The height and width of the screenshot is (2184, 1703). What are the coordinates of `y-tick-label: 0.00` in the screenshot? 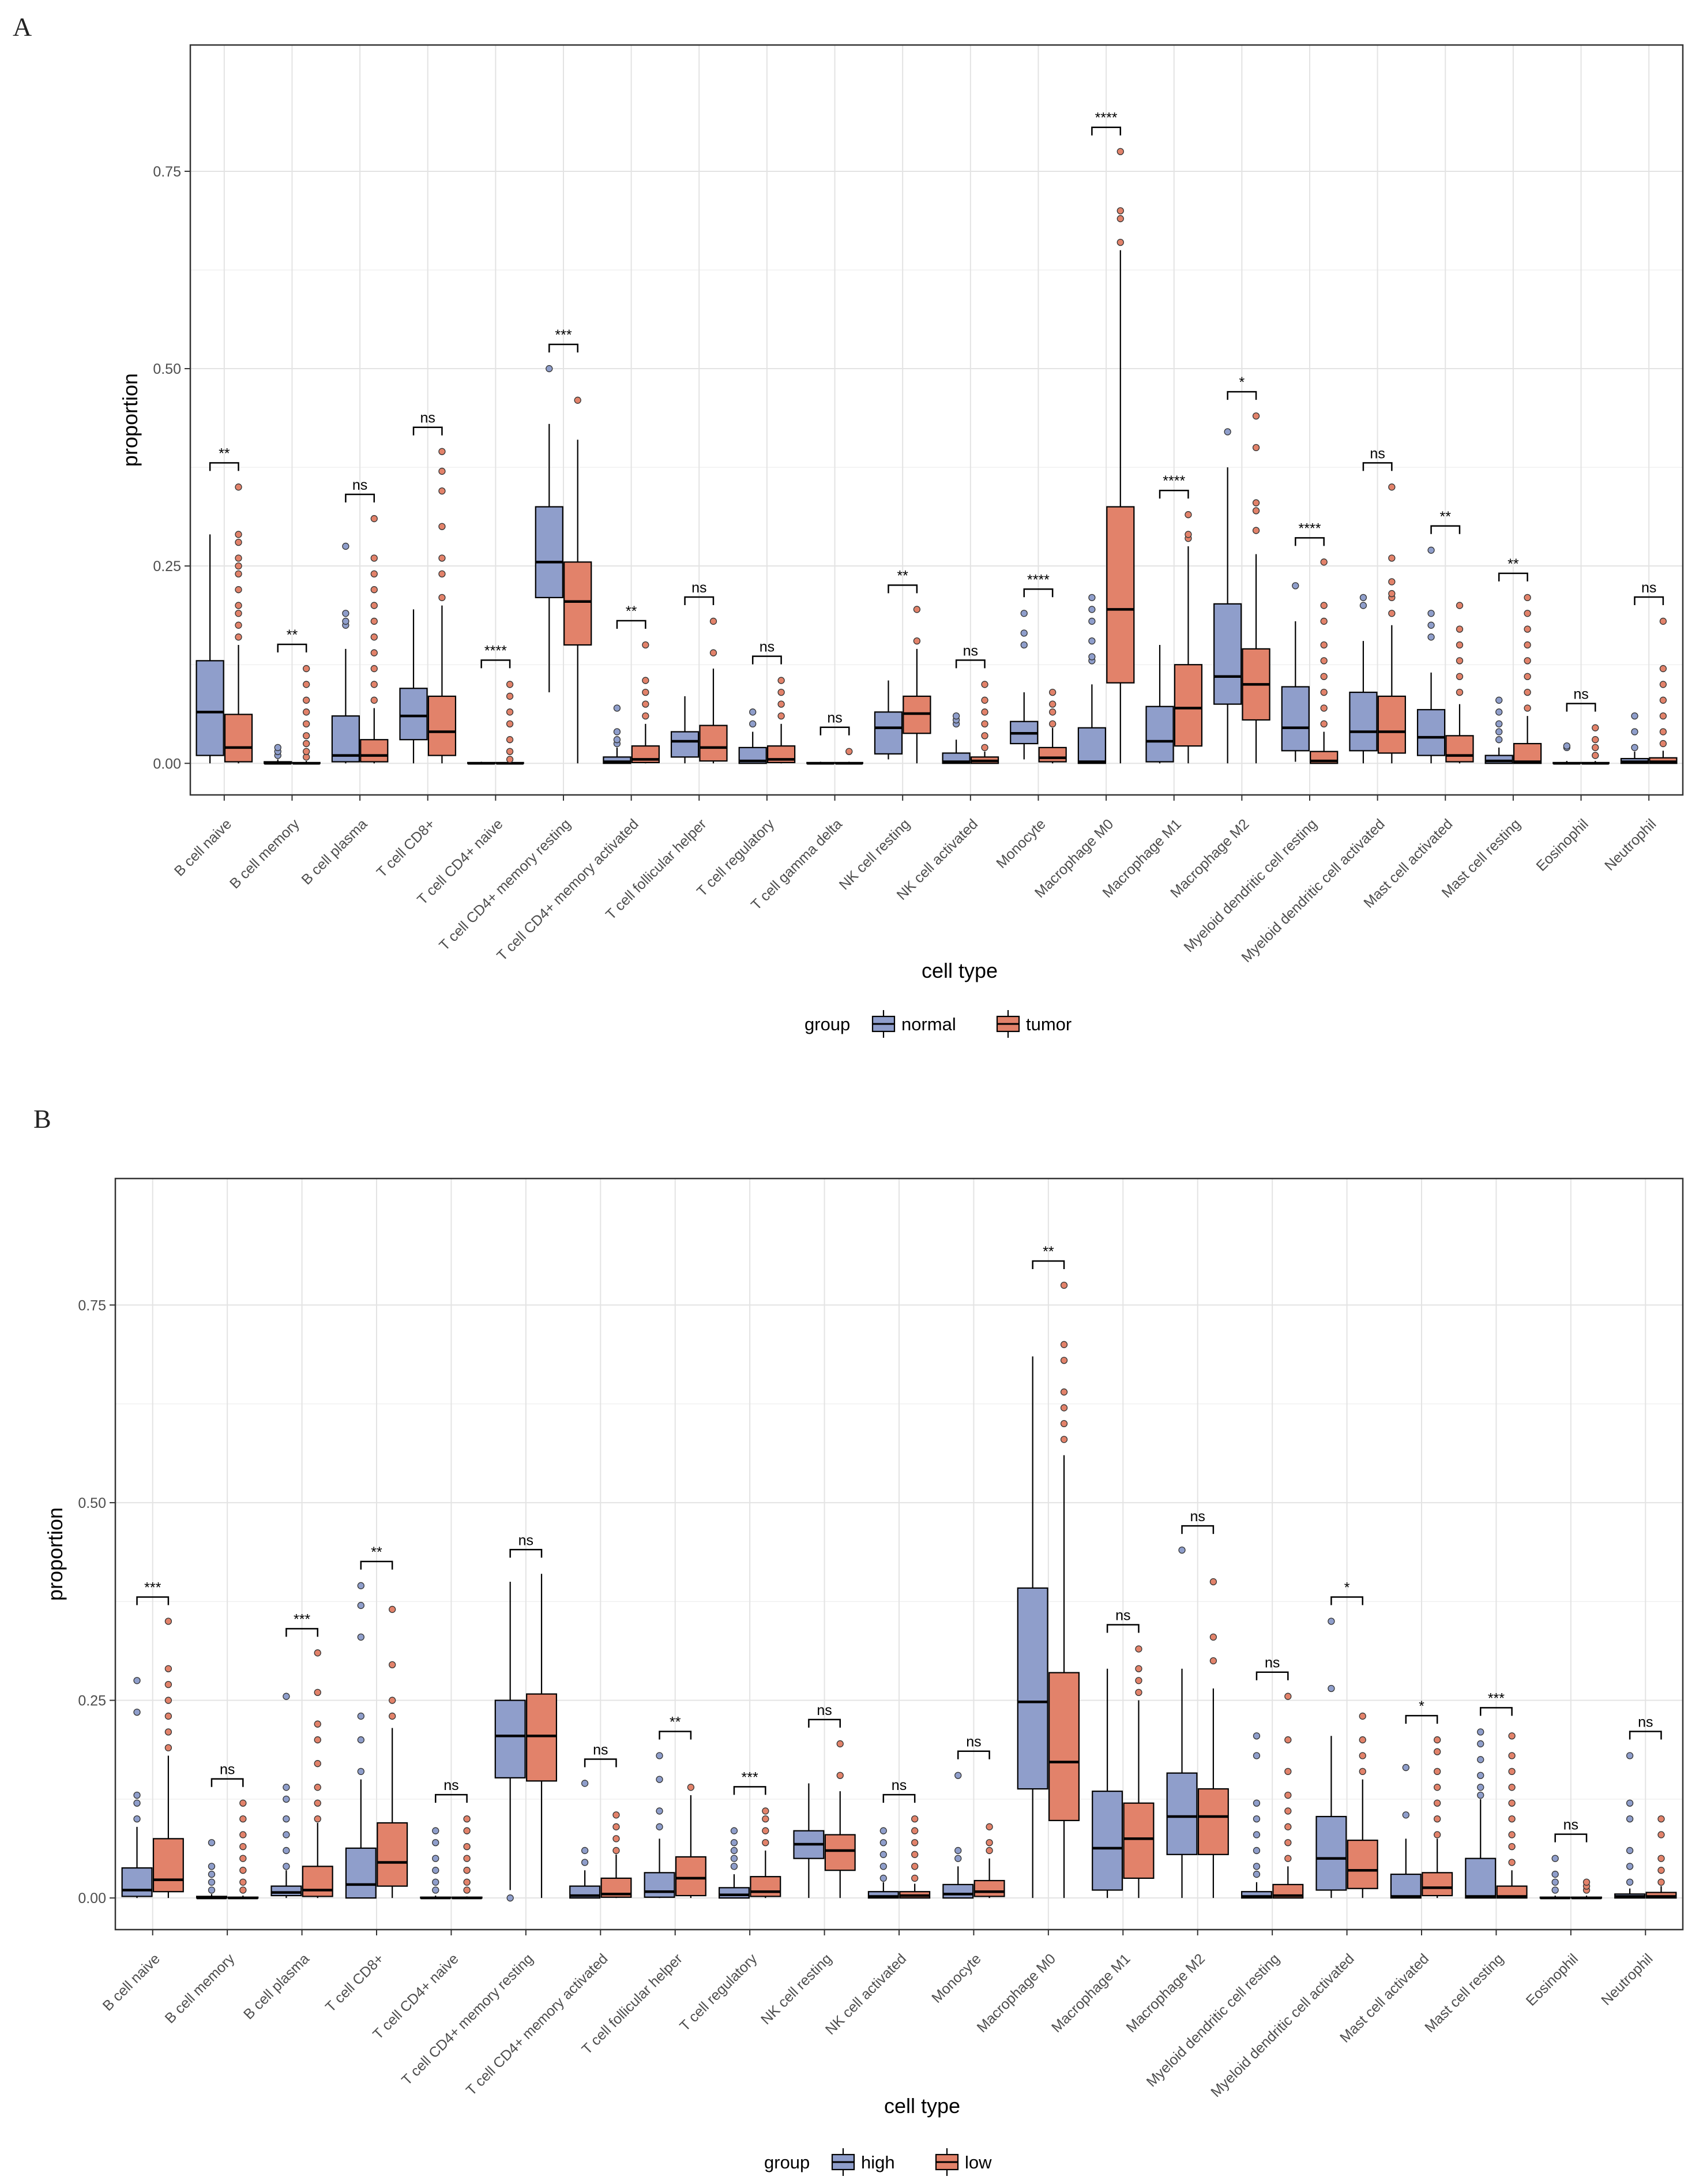 It's located at (92, 1899).